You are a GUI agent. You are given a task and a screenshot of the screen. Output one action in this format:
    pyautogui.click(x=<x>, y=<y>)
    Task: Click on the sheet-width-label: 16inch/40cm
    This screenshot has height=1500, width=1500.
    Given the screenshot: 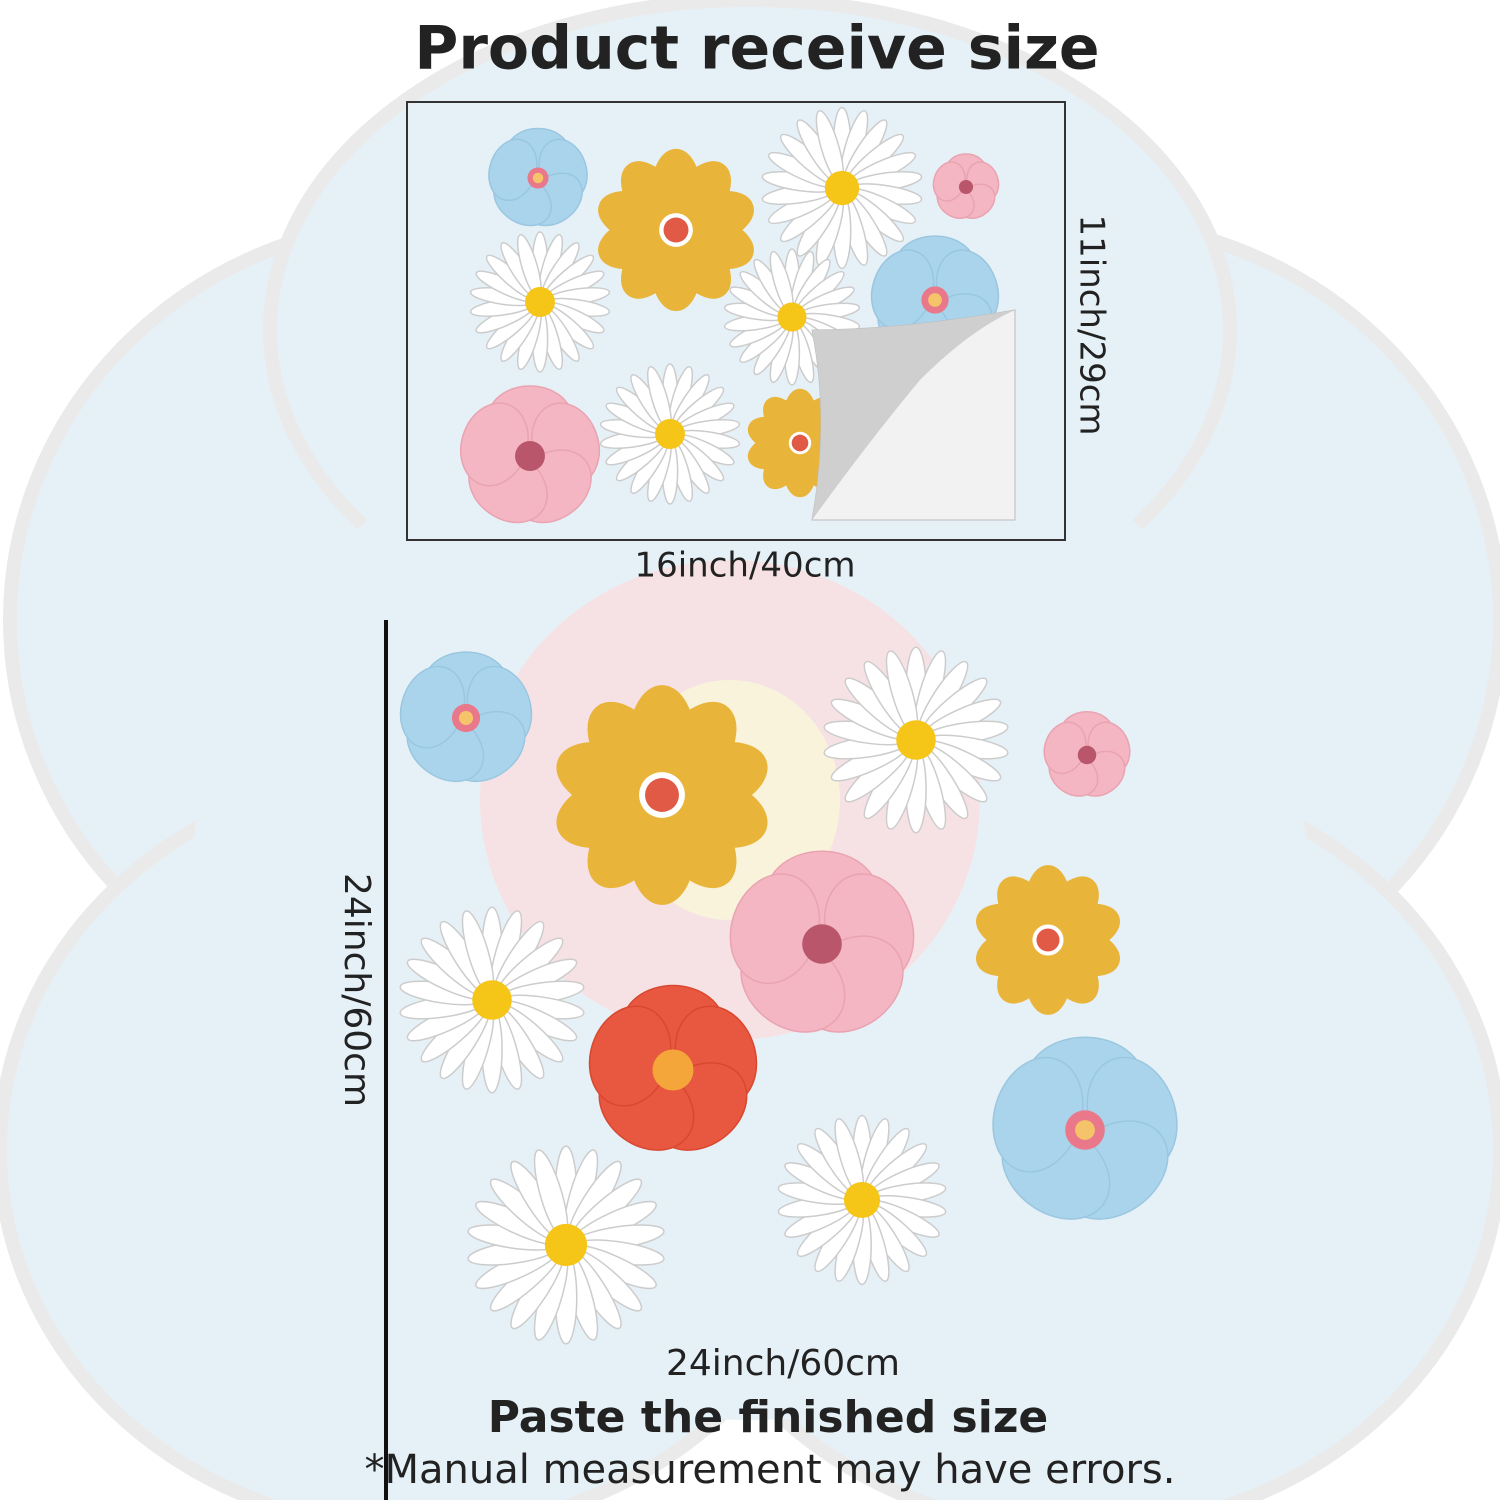 What is the action you would take?
    pyautogui.click(x=744, y=566)
    